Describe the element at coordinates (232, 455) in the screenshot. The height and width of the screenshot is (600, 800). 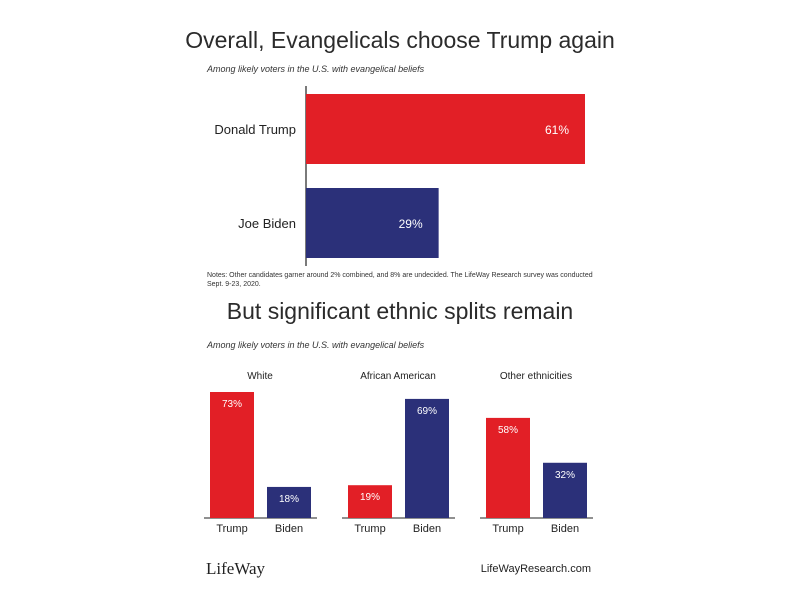
I see `bar-white-trump` at that location.